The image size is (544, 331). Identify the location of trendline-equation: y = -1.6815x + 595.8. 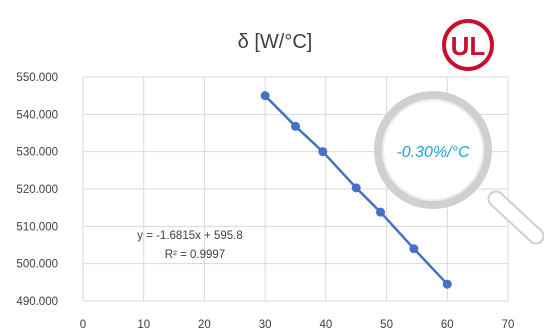
(190, 236).